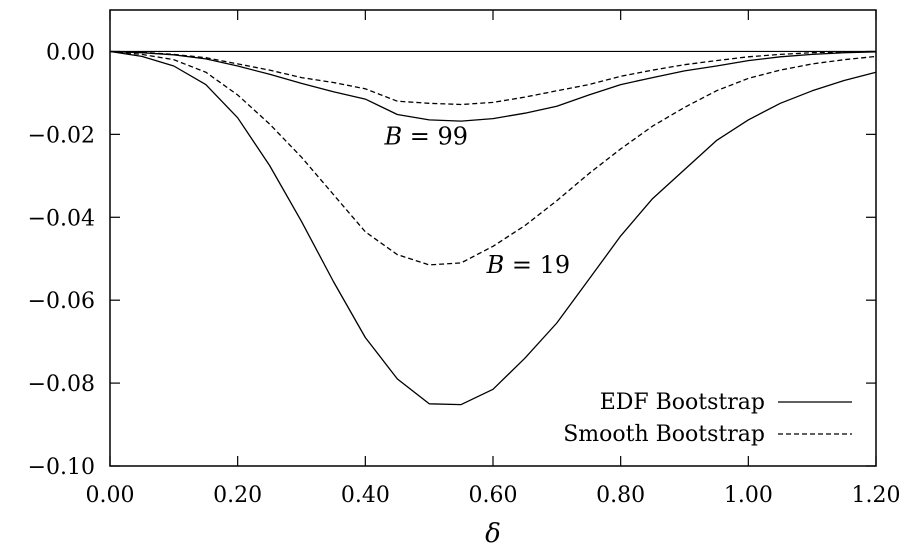 The height and width of the screenshot is (552, 908). Describe the element at coordinates (493, 534) in the screenshot. I see `x-axis-label: δ` at that location.